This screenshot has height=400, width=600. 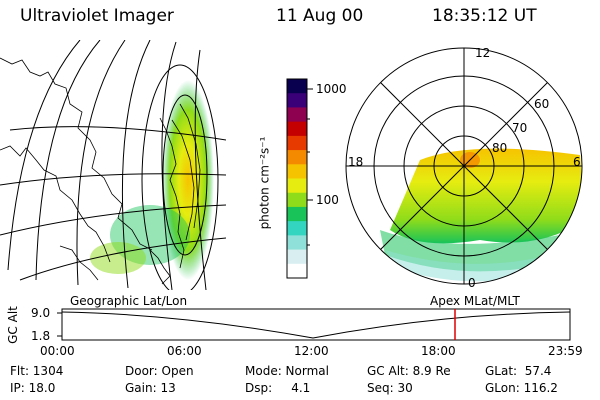 I want to click on dsp-value: Dsp: 4.1, so click(x=278, y=388).